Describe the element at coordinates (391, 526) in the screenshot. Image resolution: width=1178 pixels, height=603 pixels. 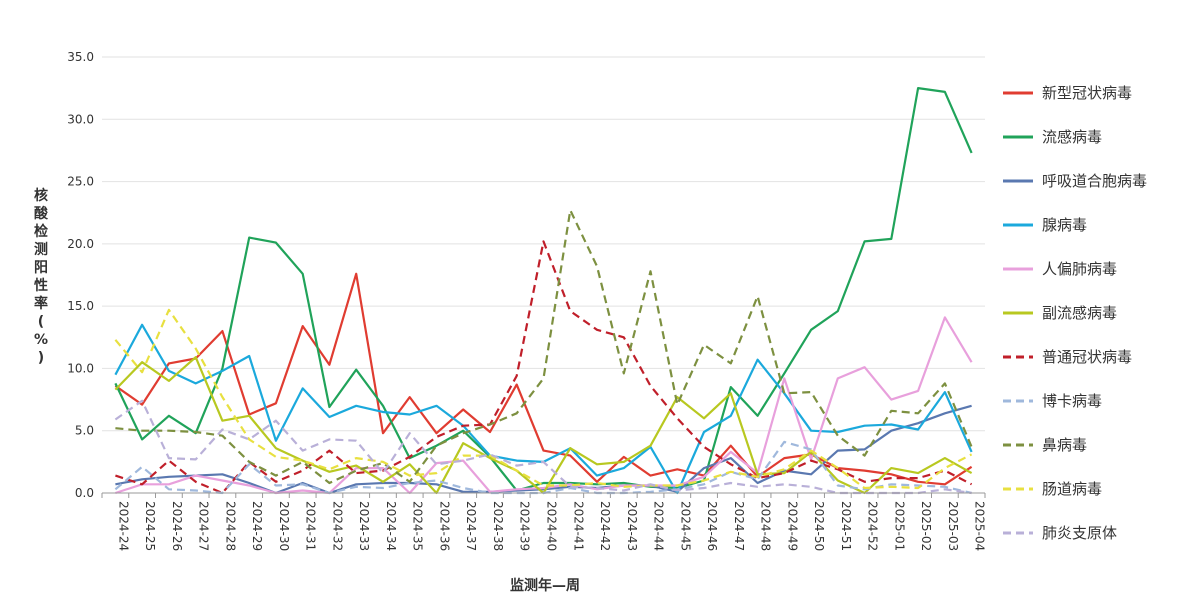
I see `x-tick-label: 2024-34` at that location.